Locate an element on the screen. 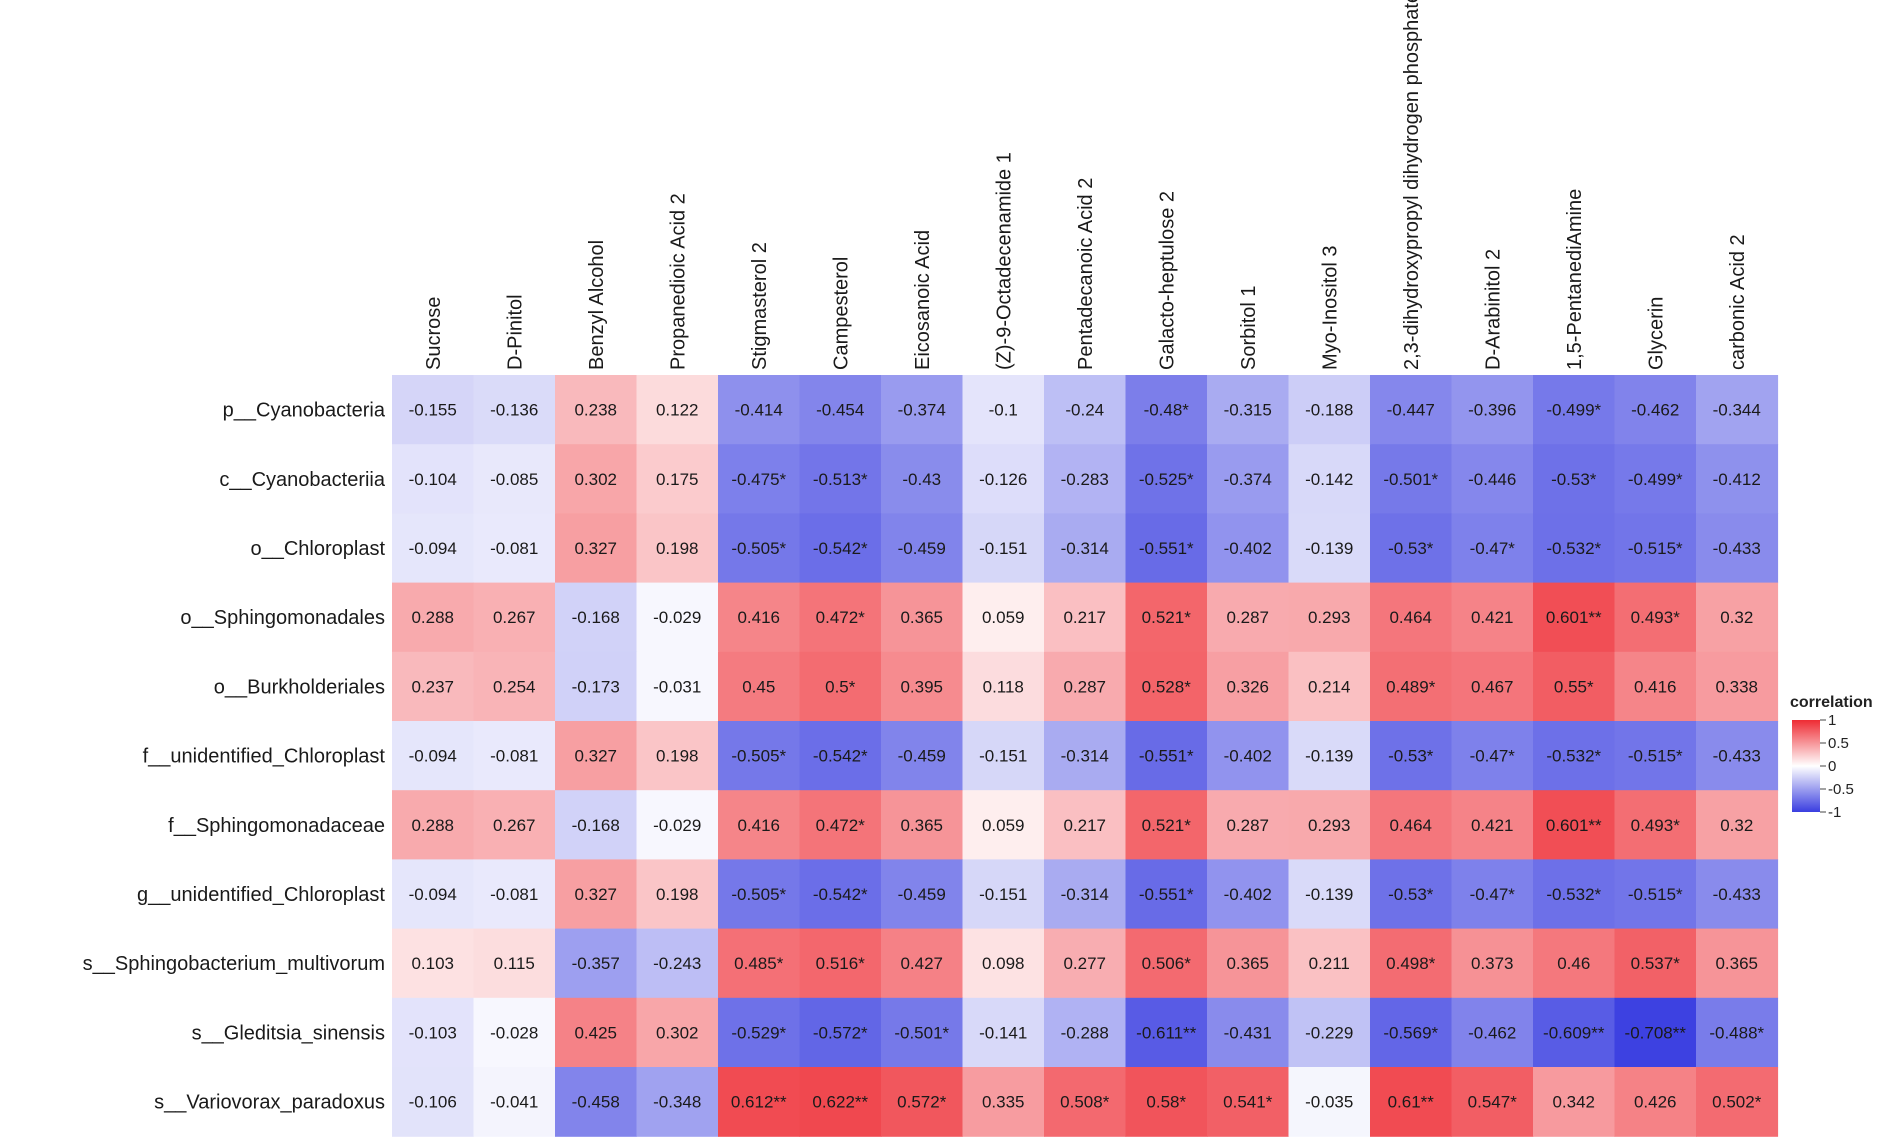 This screenshot has height=1142, width=1902. cell-value-label: -0.572* is located at coordinates (840, 1032).